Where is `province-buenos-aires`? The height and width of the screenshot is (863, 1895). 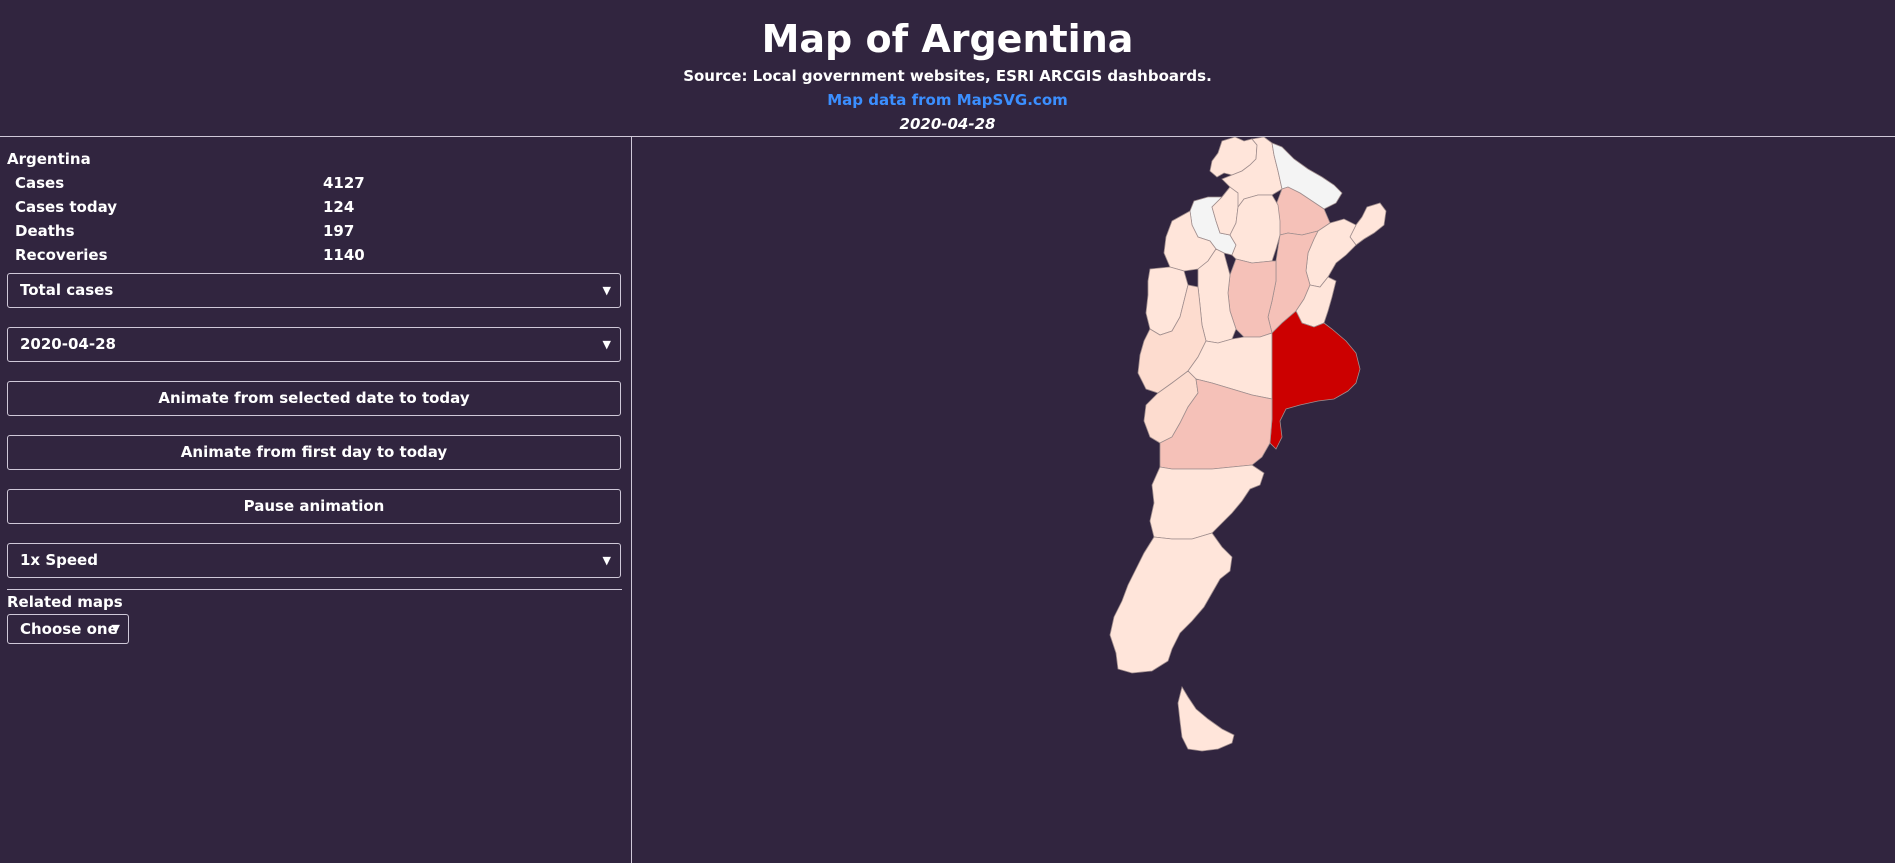
province-buenos-aires is located at coordinates (1315, 380).